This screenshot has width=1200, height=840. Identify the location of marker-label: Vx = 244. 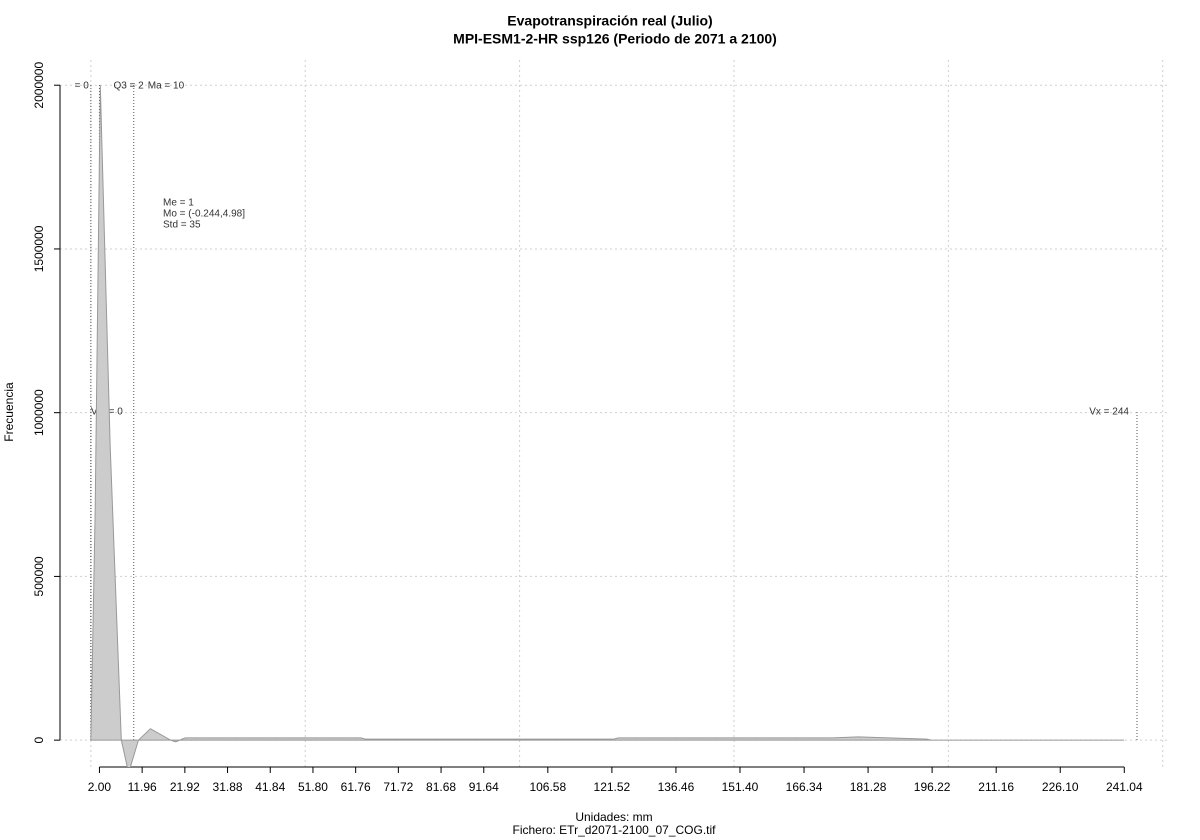
(1109, 412).